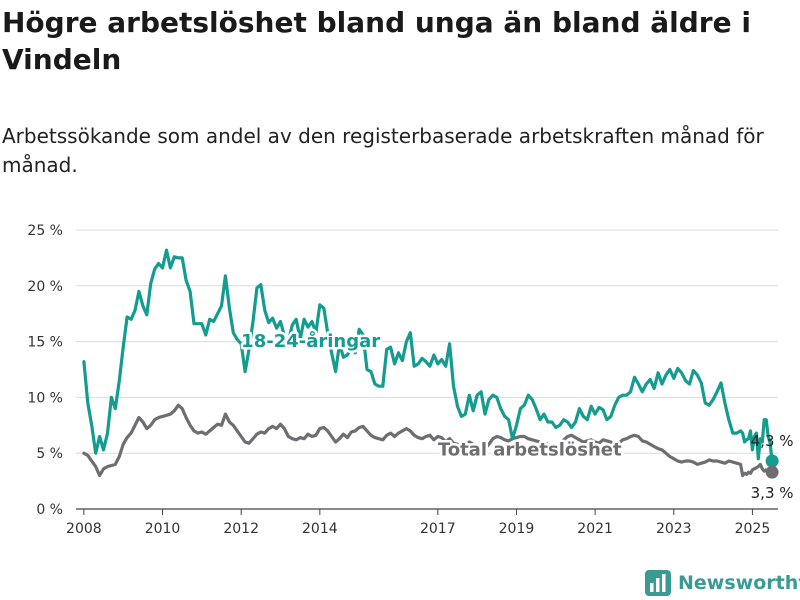  Describe the element at coordinates (45, 343) in the screenshot. I see `y-tick-label: 15 %` at that location.